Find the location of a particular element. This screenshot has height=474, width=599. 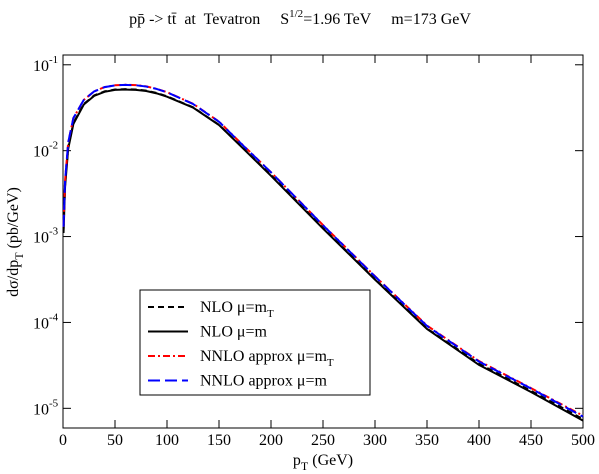

x-tick-label: 50 is located at coordinates (115, 440).